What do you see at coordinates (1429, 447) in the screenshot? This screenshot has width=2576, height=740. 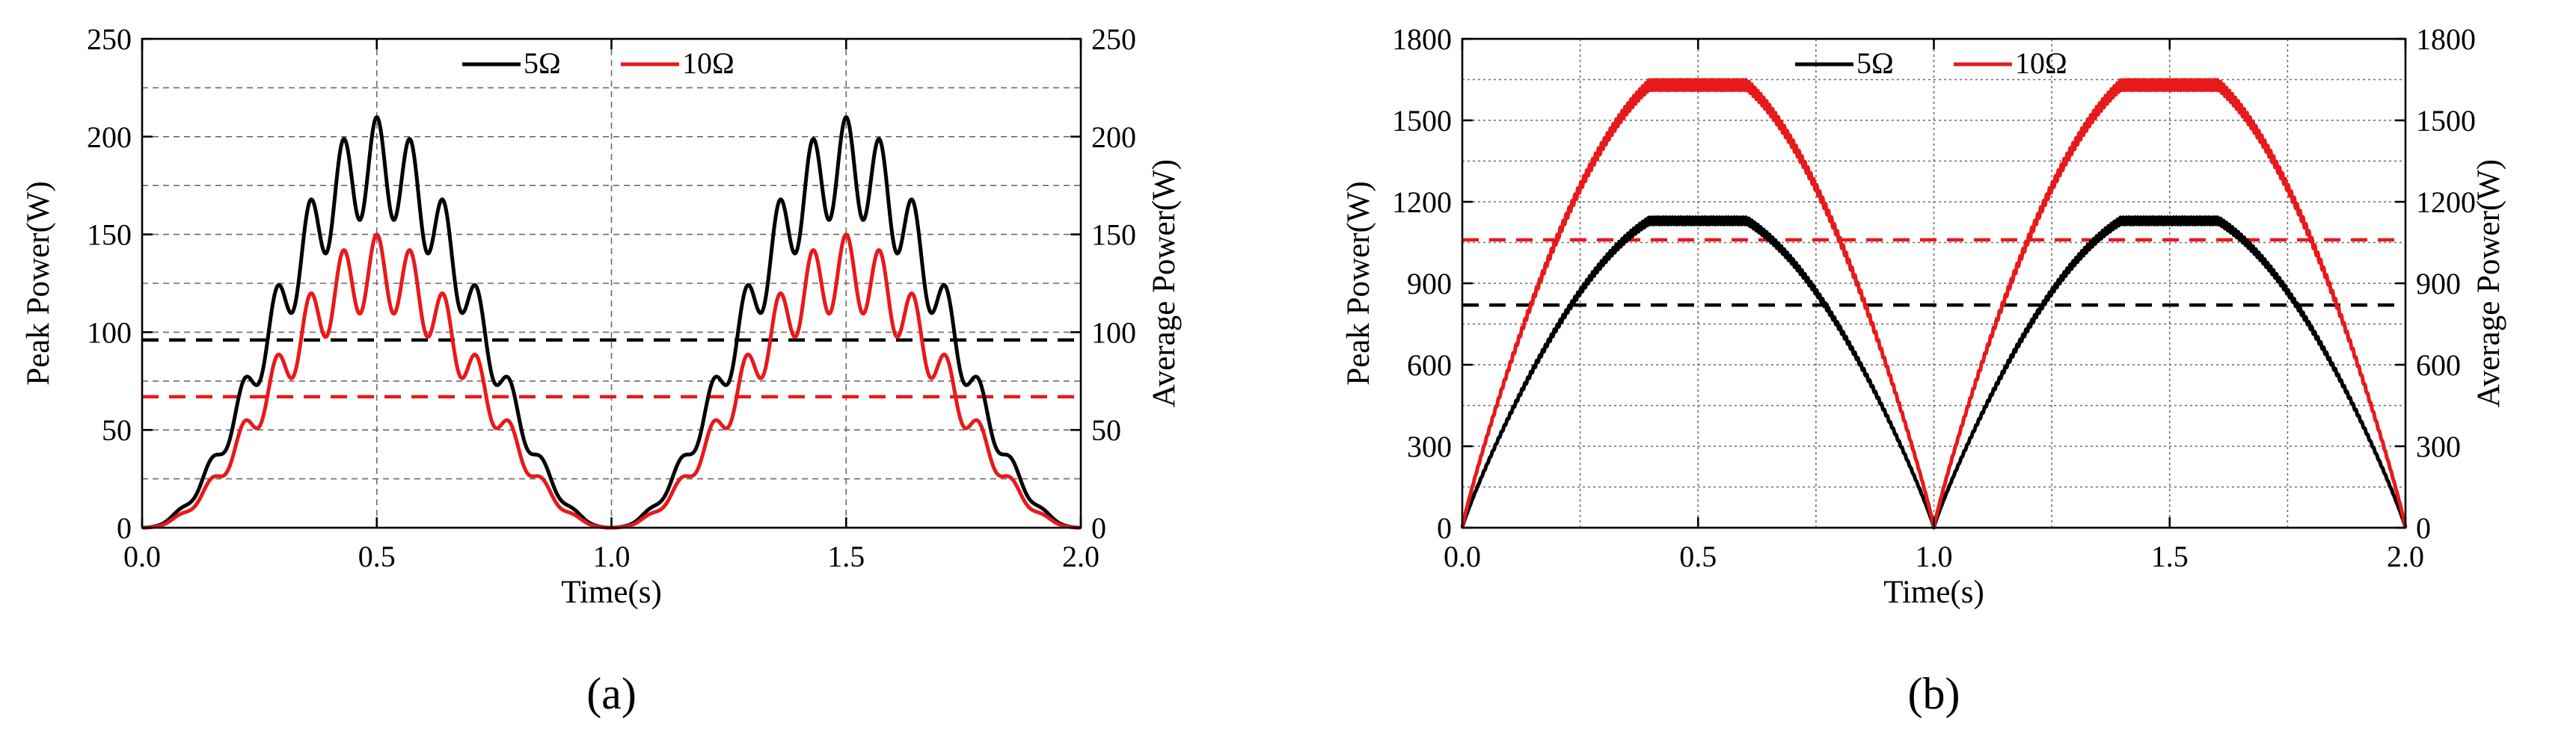 I see `y-tick-label: 300` at bounding box center [1429, 447].